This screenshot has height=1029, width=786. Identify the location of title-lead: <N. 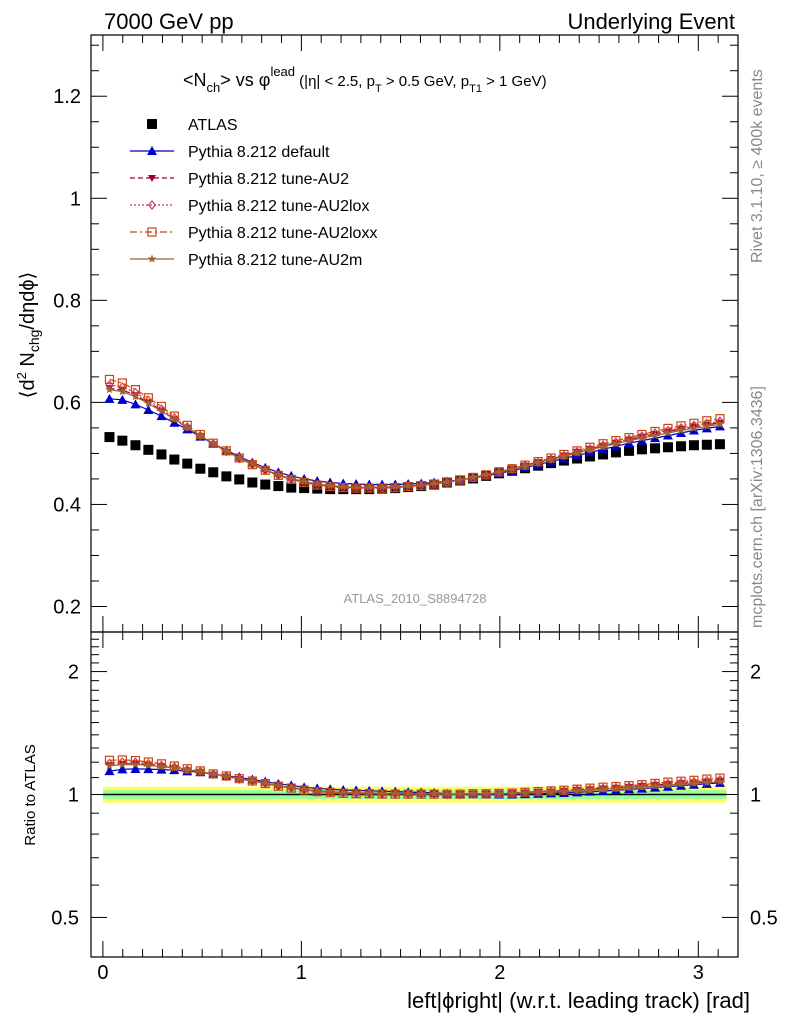
(195, 80).